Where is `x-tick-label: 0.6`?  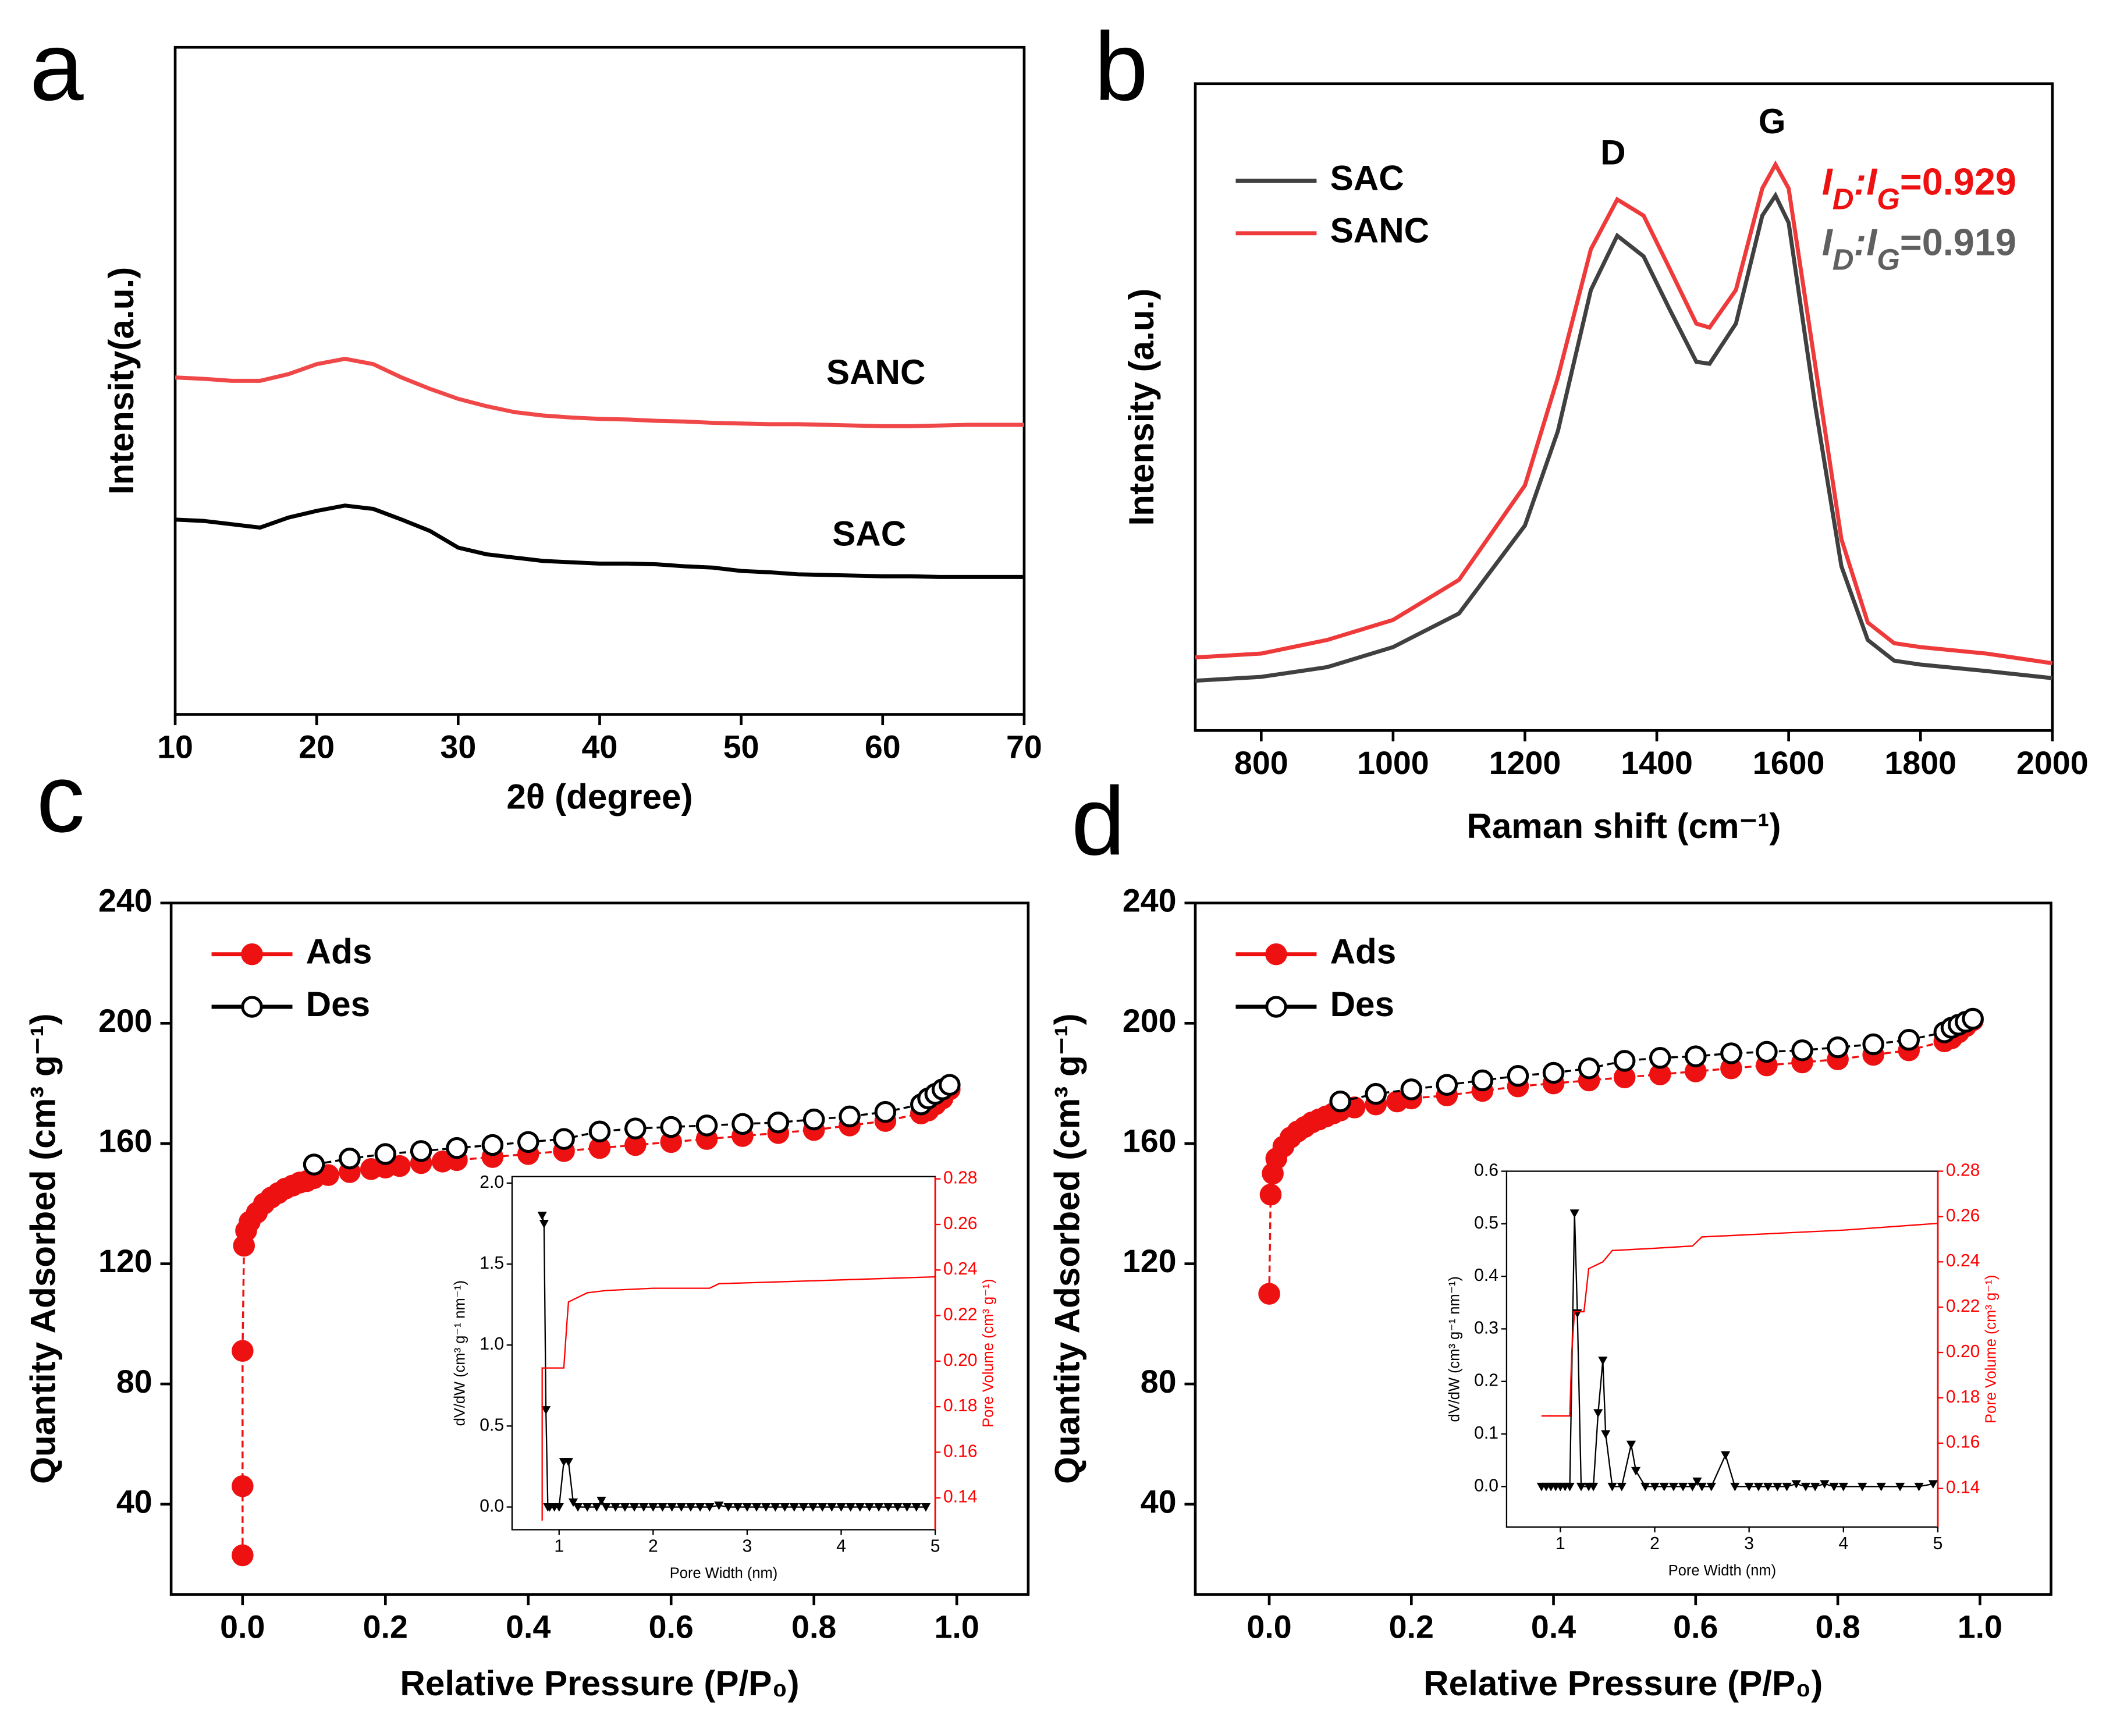
x-tick-label: 0.6 is located at coordinates (671, 1627).